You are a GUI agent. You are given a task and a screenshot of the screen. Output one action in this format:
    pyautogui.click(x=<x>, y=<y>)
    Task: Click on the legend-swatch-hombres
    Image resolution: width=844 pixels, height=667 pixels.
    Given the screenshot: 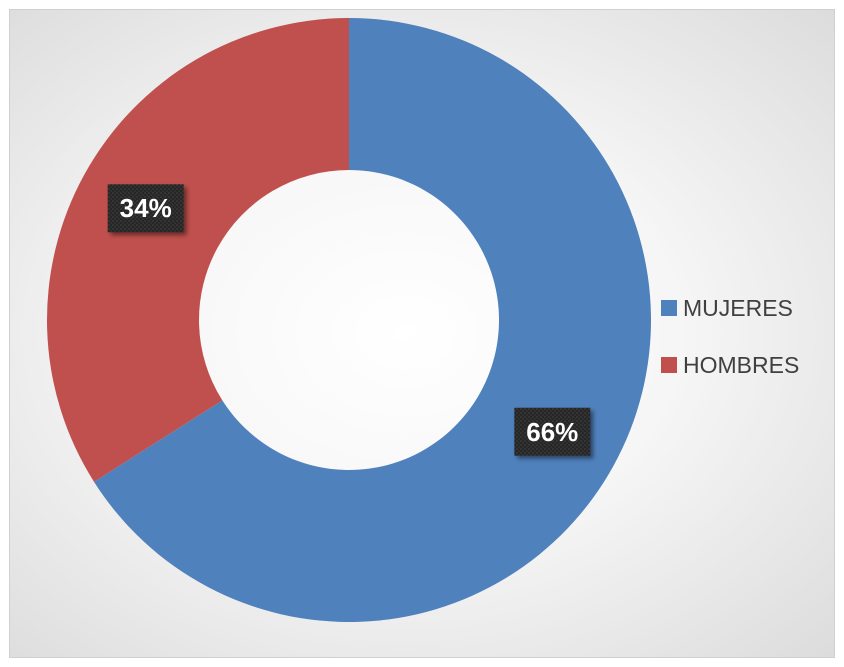 What is the action you would take?
    pyautogui.click(x=669, y=365)
    